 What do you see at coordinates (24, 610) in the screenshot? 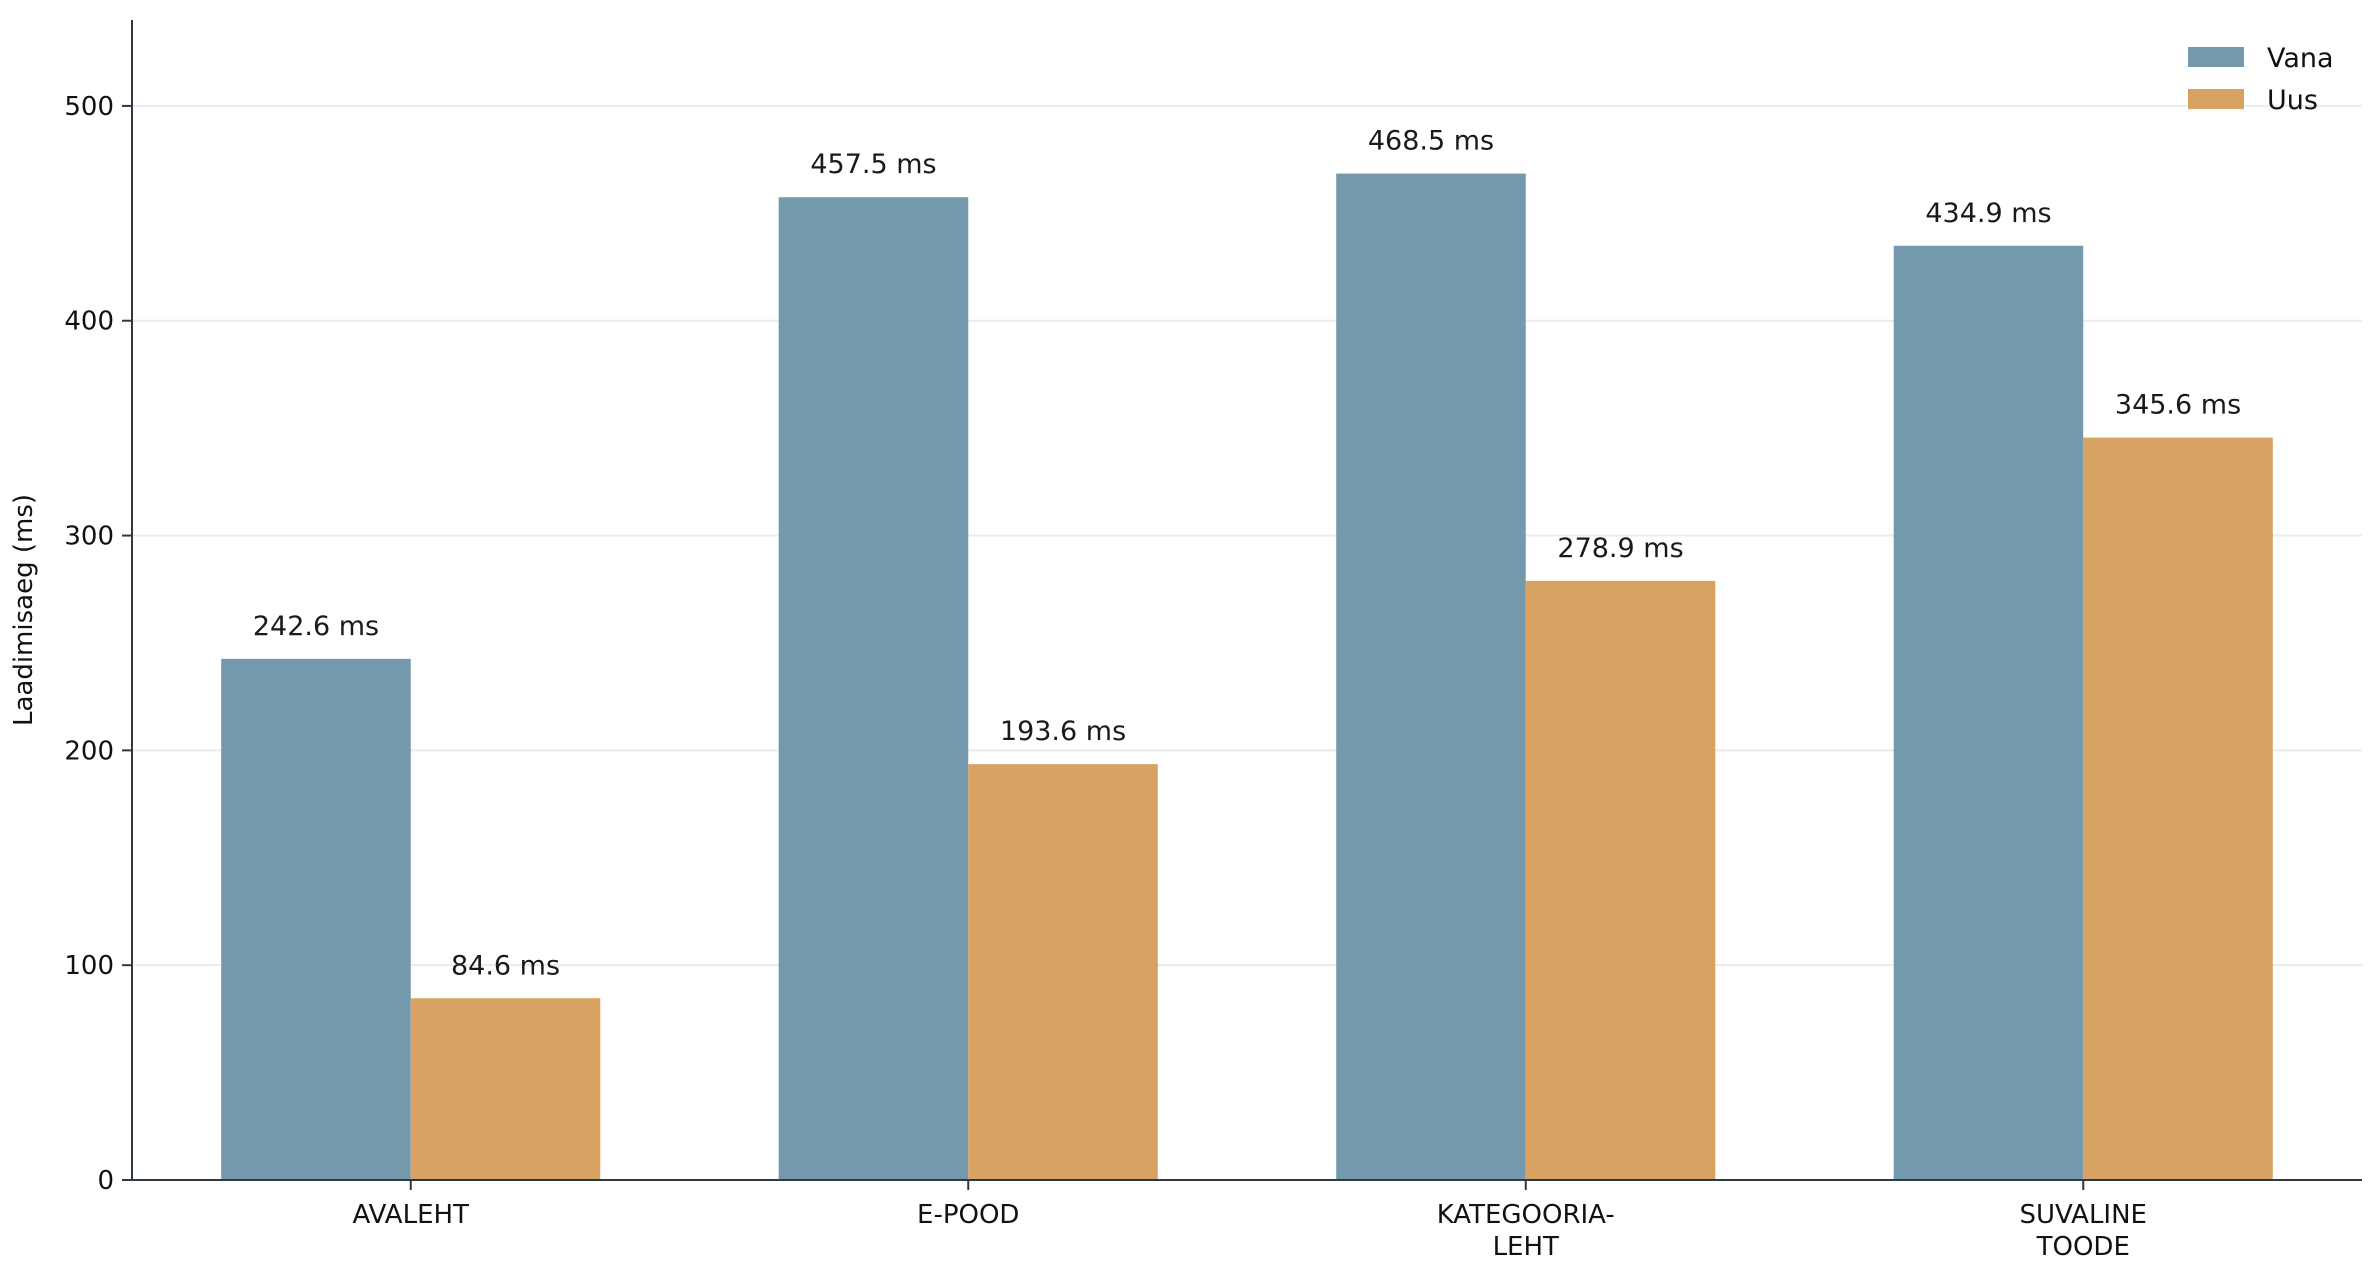
I see `y-axis-title: Laadimisaeg (ms)` at bounding box center [24, 610].